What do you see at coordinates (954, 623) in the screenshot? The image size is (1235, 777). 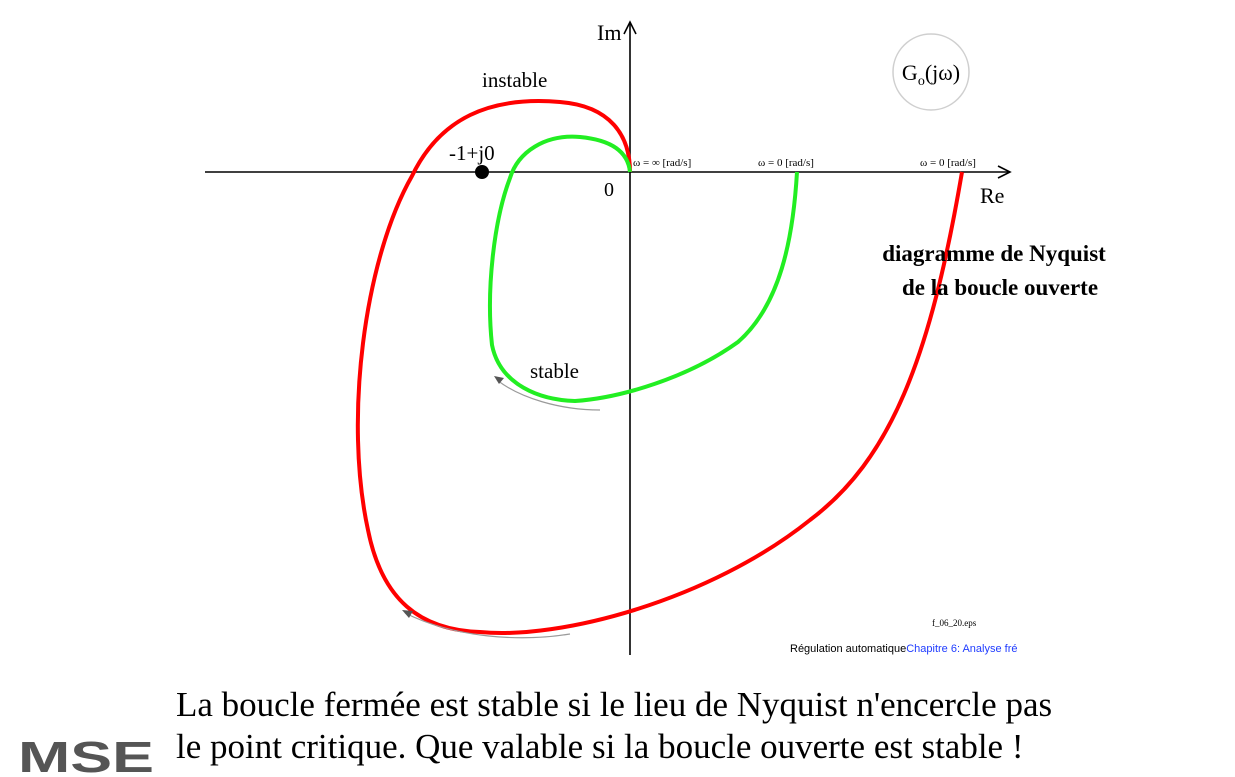 I see `file-name-label: f_06_20.eps` at bounding box center [954, 623].